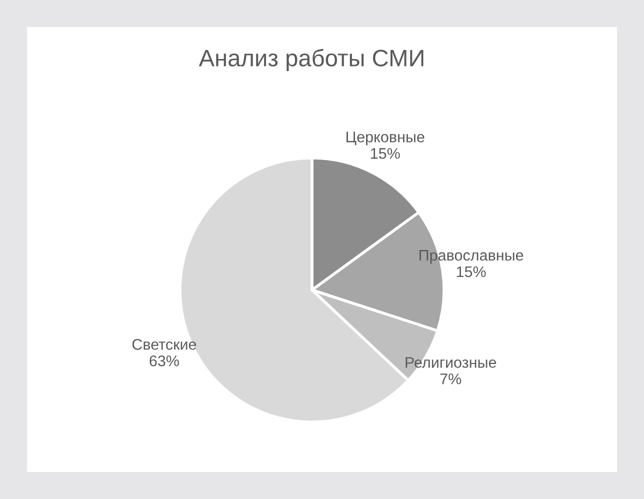  Describe the element at coordinates (164, 344) in the screenshot. I see `slice-label: Светские` at that location.